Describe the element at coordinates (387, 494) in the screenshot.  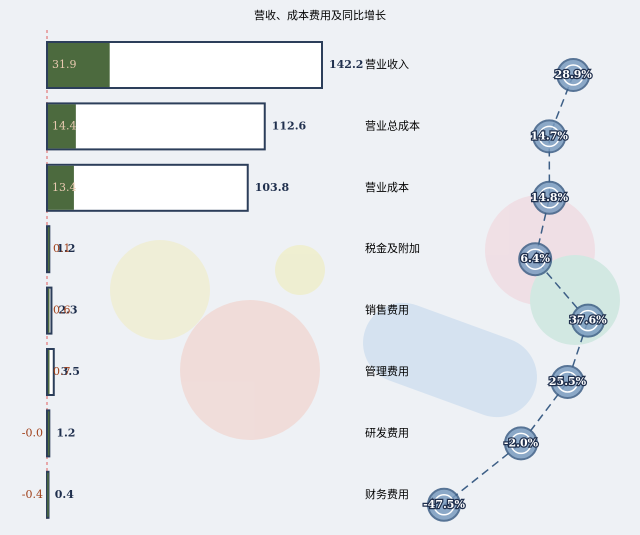
I see `category-label: 财务费用` at that location.